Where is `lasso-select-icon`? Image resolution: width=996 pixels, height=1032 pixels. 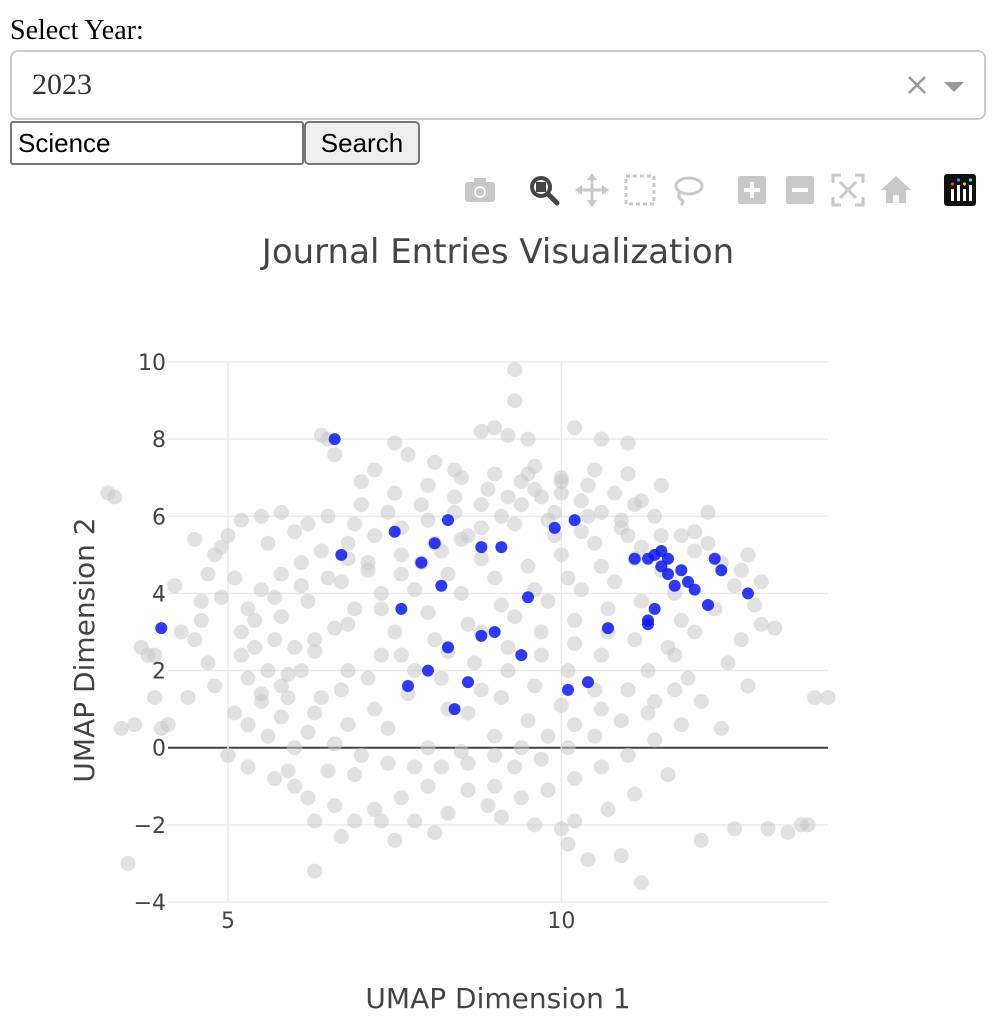
lasso-select-icon is located at coordinates (688, 190).